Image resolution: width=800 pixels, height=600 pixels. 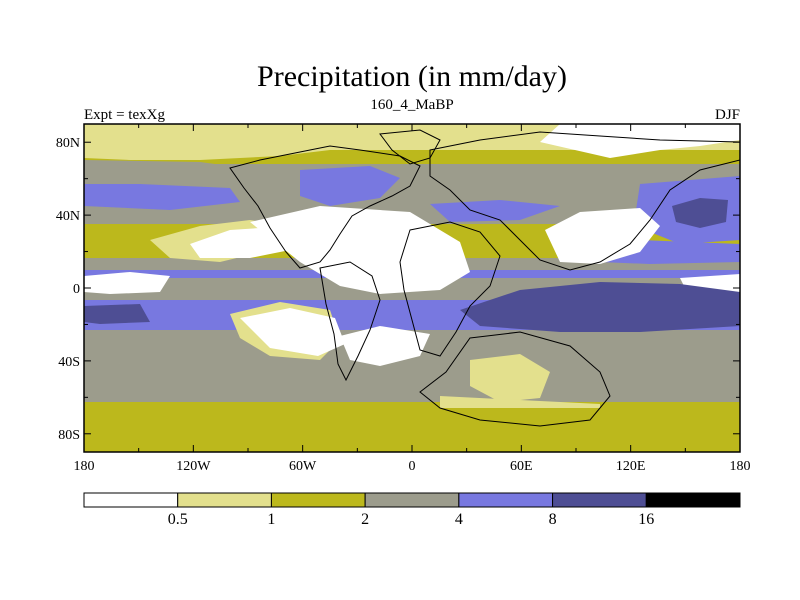 What do you see at coordinates (69, 362) in the screenshot?
I see `y-tick-label: 40S` at bounding box center [69, 362].